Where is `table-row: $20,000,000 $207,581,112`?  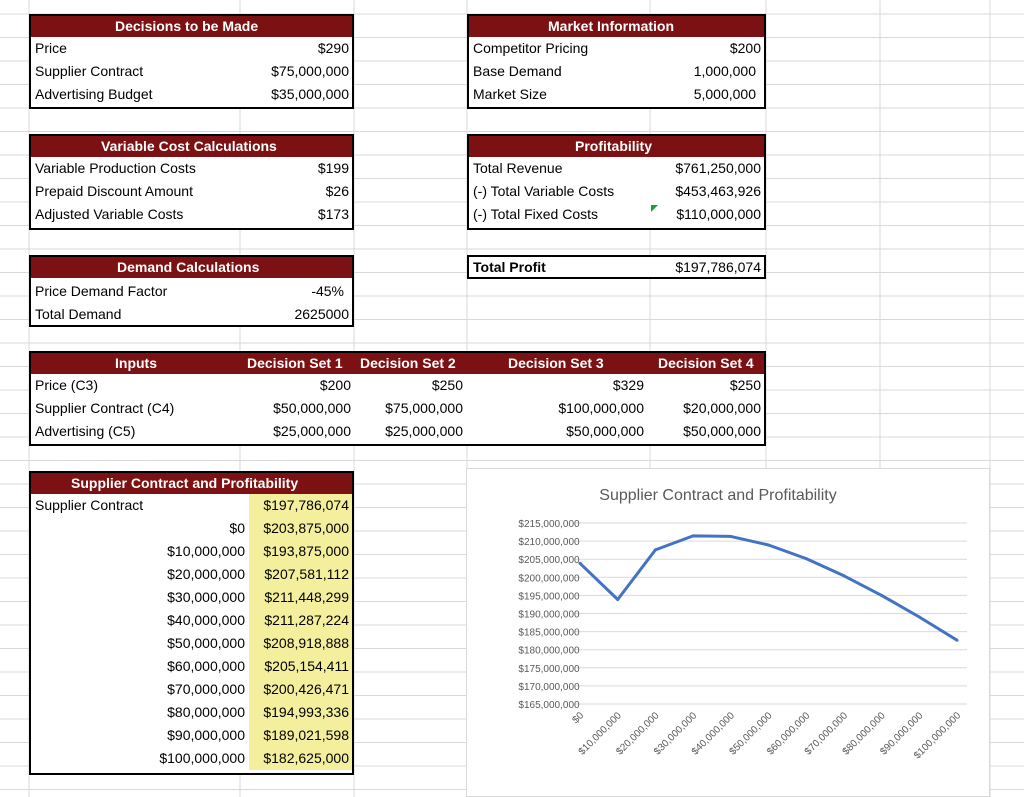
table-row: $20,000,000 $207,581,112 is located at coordinates (191, 574).